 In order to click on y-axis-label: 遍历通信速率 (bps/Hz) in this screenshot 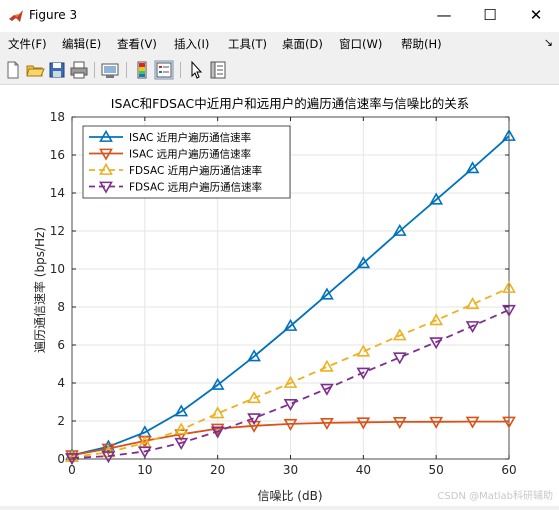, I will do `click(39, 290)`.